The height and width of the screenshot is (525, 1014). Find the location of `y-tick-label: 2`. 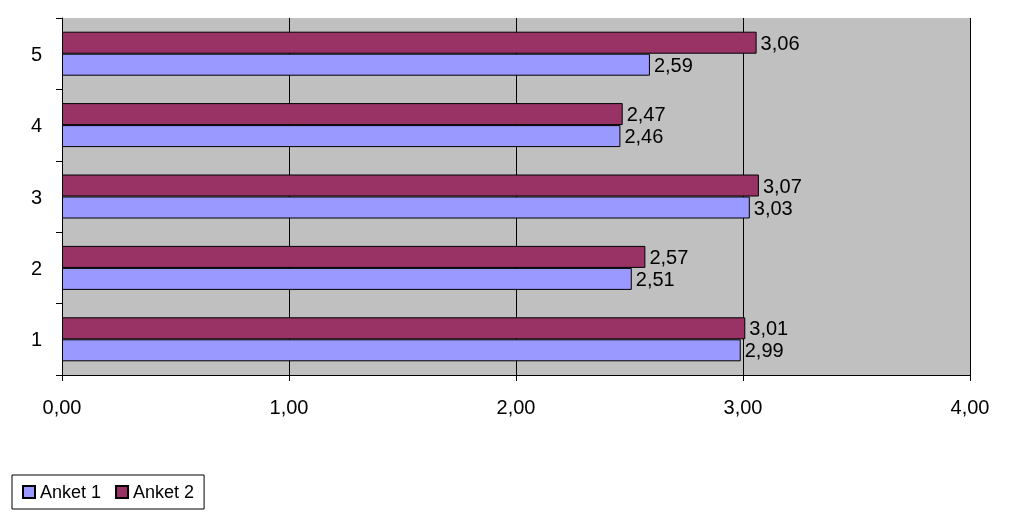

y-tick-label: 2 is located at coordinates (36, 267).